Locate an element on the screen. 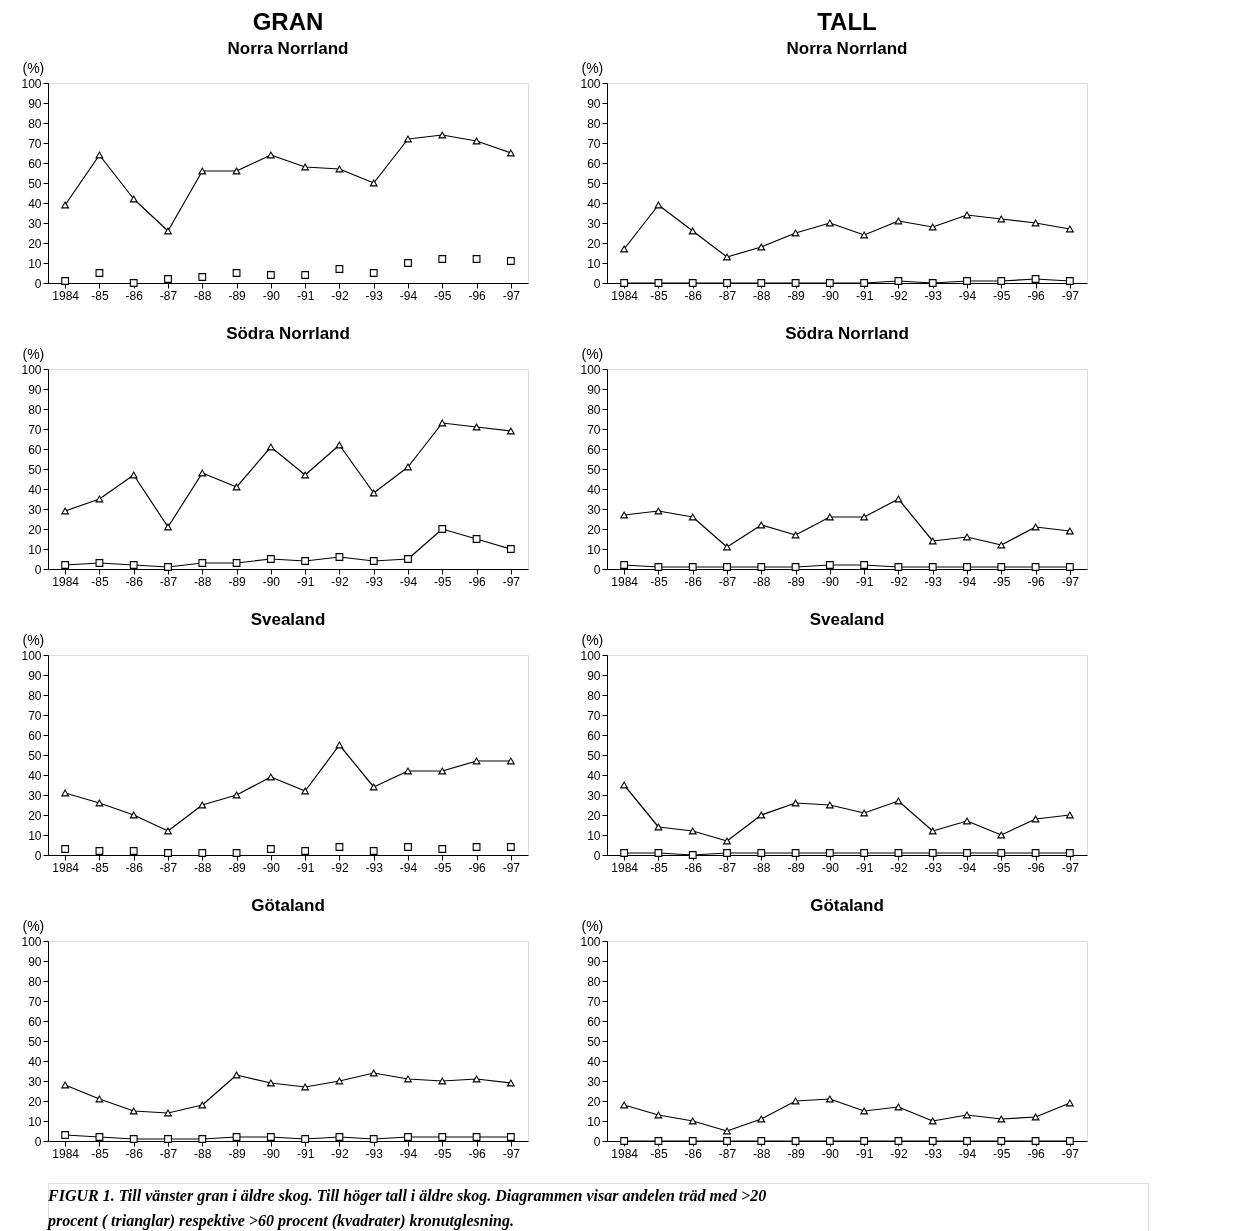 Image resolution: width=1249 pixels, height=1231 pixels. x-tick-label: -91 is located at coordinates (305, 867).